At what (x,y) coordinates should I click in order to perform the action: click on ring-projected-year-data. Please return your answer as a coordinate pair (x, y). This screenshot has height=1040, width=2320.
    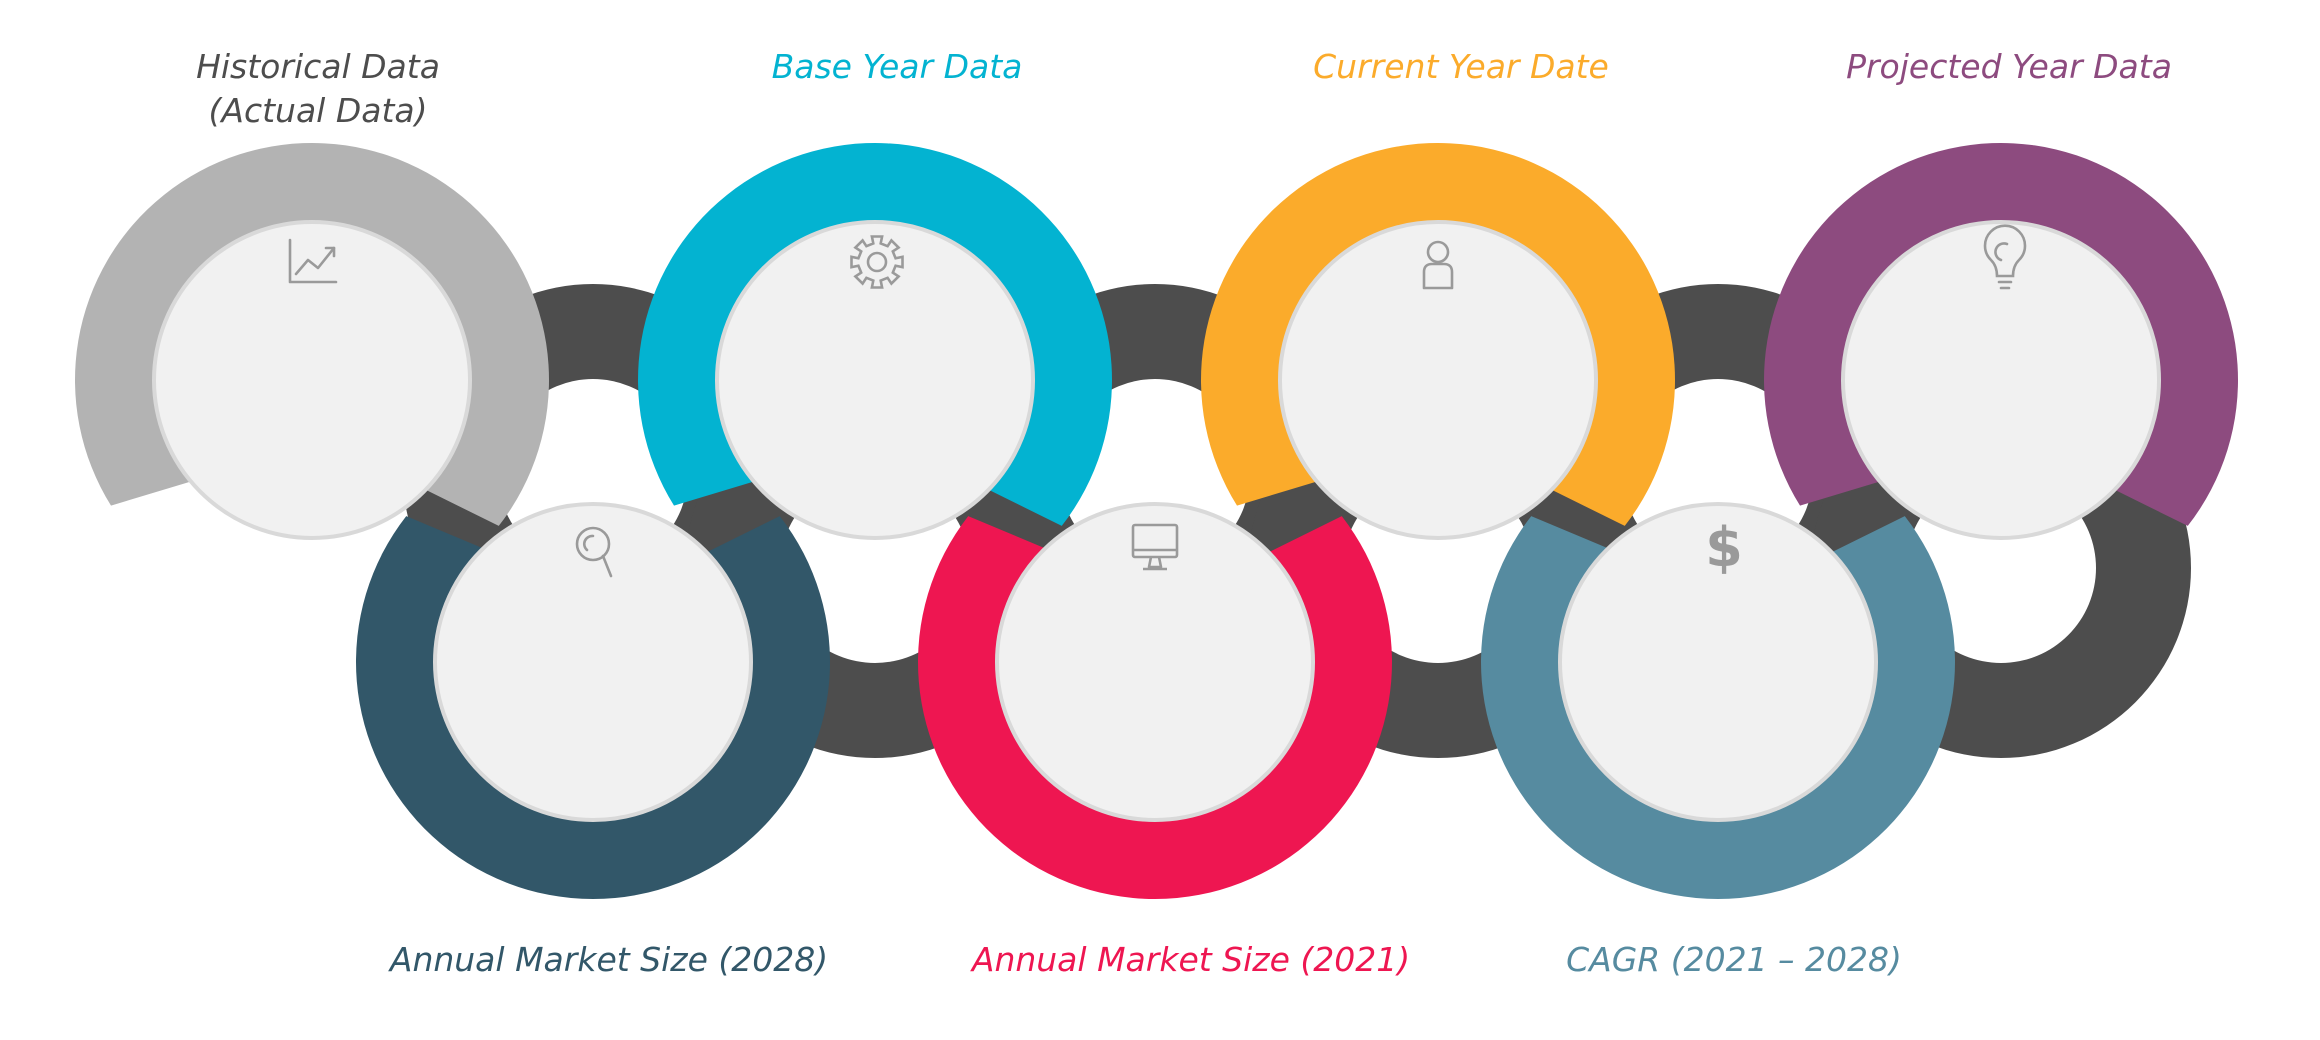
    Looking at the image, I should click on (2001, 334).